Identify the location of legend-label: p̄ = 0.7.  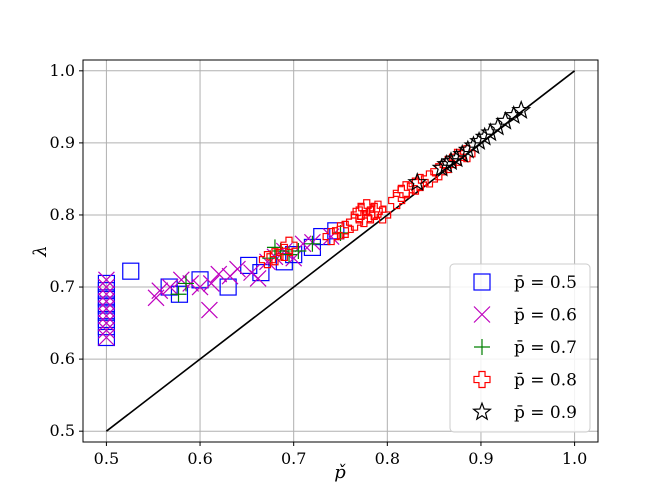
(545, 348).